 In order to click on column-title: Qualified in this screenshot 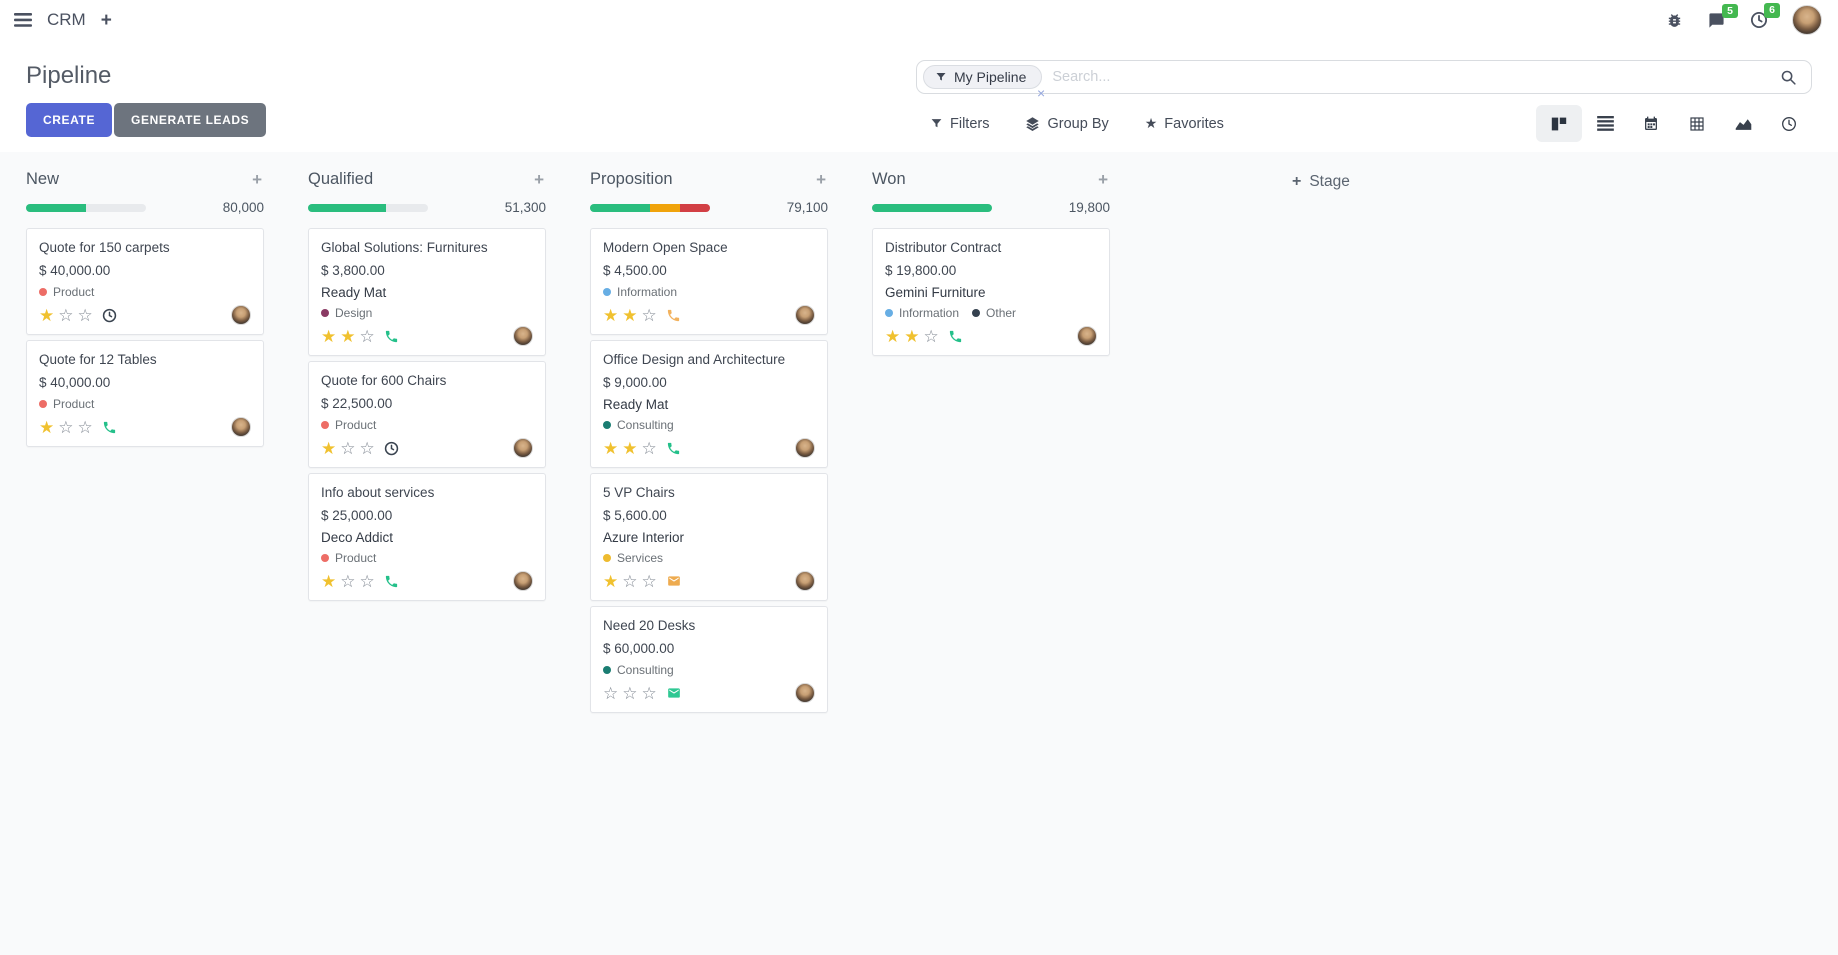, I will do `click(341, 179)`.